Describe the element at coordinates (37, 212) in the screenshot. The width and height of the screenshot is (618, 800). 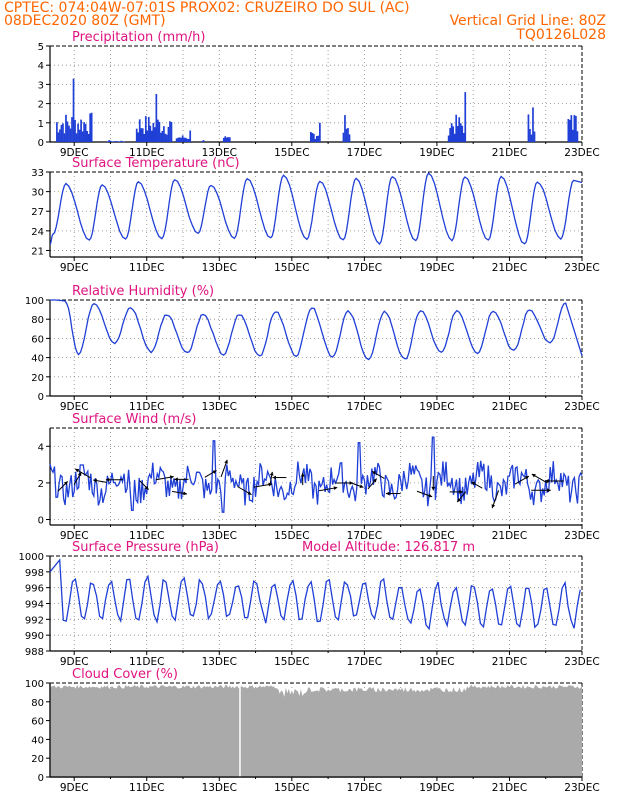
I see `y-tick-label: 27` at that location.